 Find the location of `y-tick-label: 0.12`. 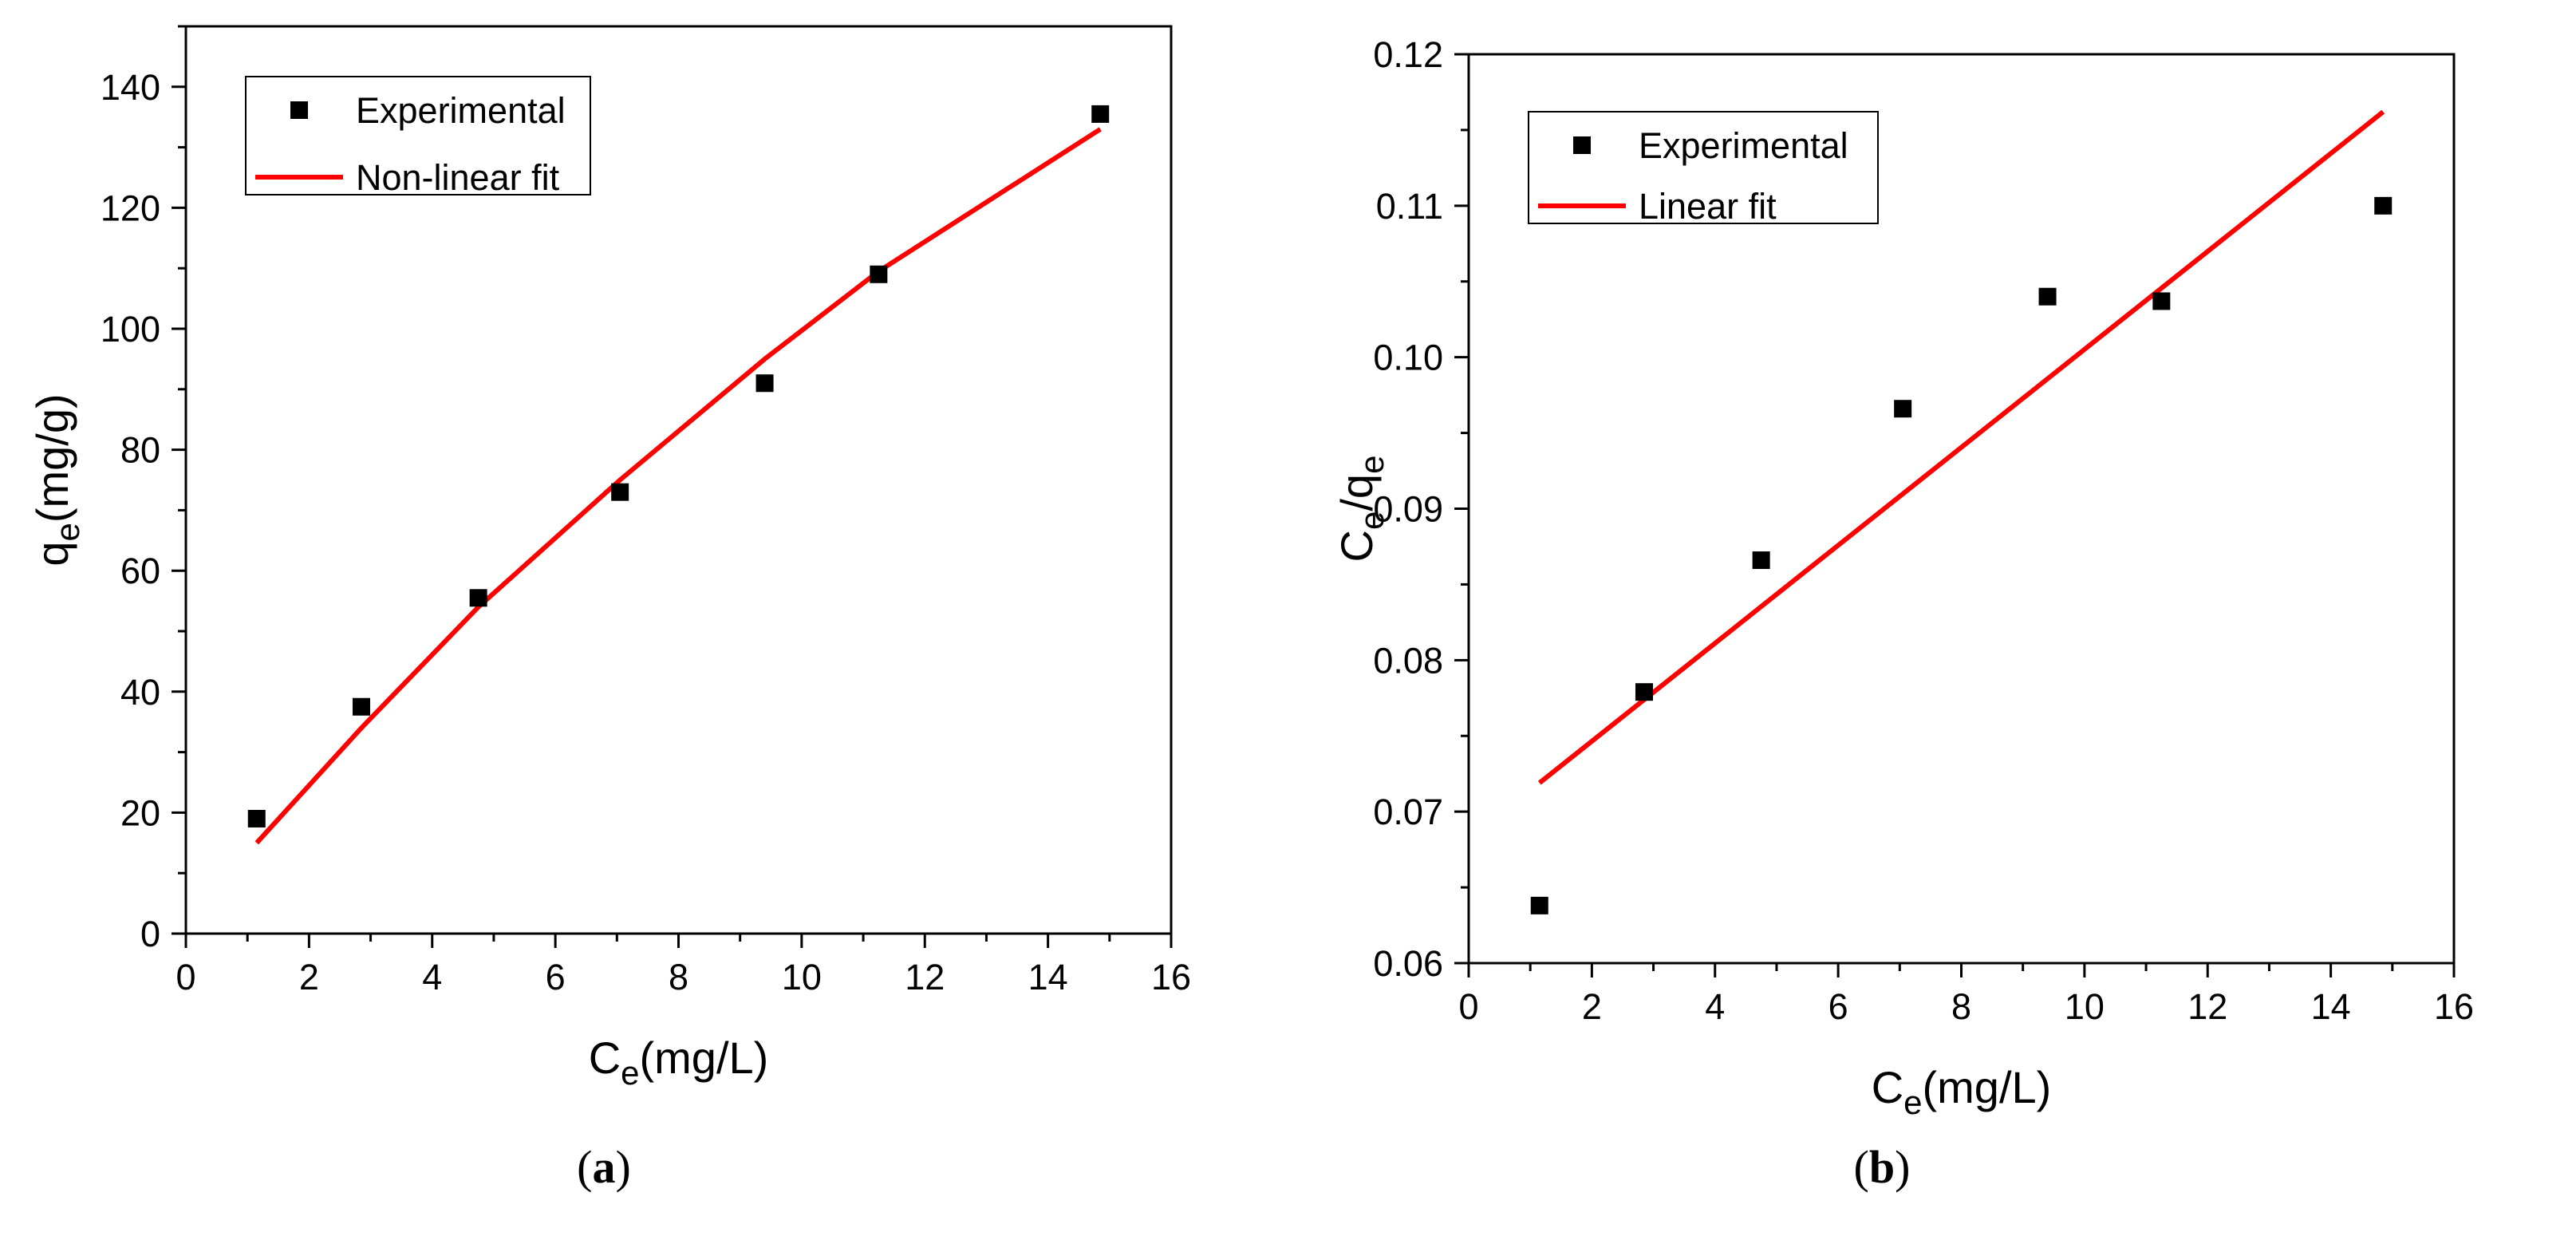

y-tick-label: 0.12 is located at coordinates (1408, 55).